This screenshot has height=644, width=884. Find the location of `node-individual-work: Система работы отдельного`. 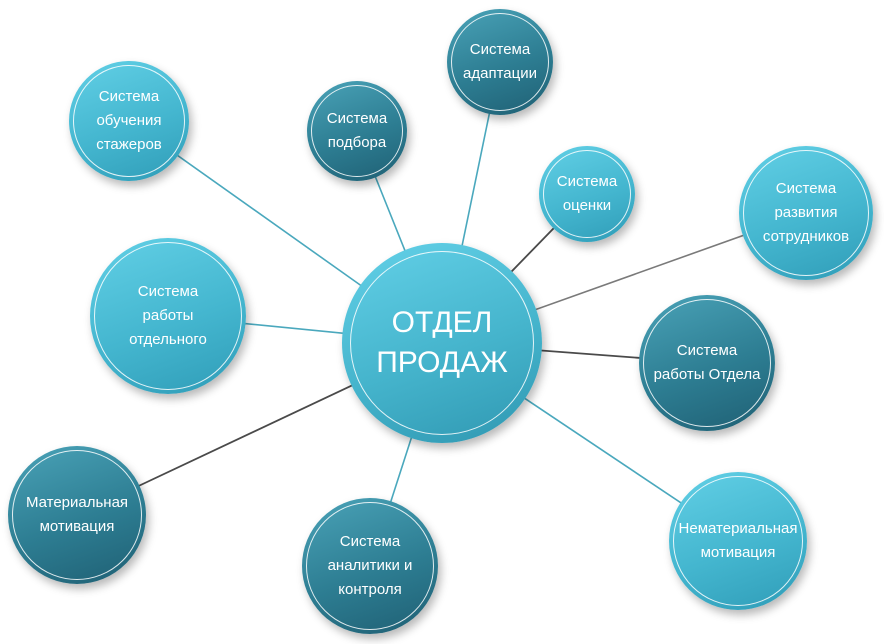

node-individual-work: Система работы отдельного is located at coordinates (168, 316).